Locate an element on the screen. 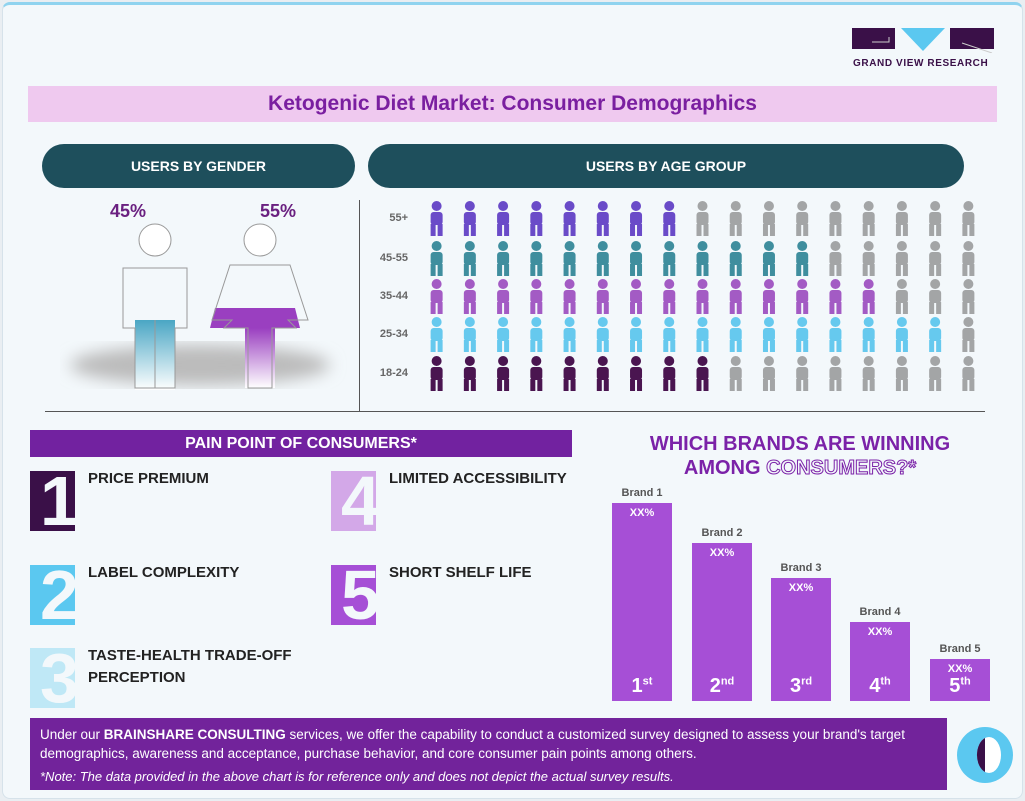  pain-point-label: LABEL COMPLEXITY is located at coordinates (164, 572).